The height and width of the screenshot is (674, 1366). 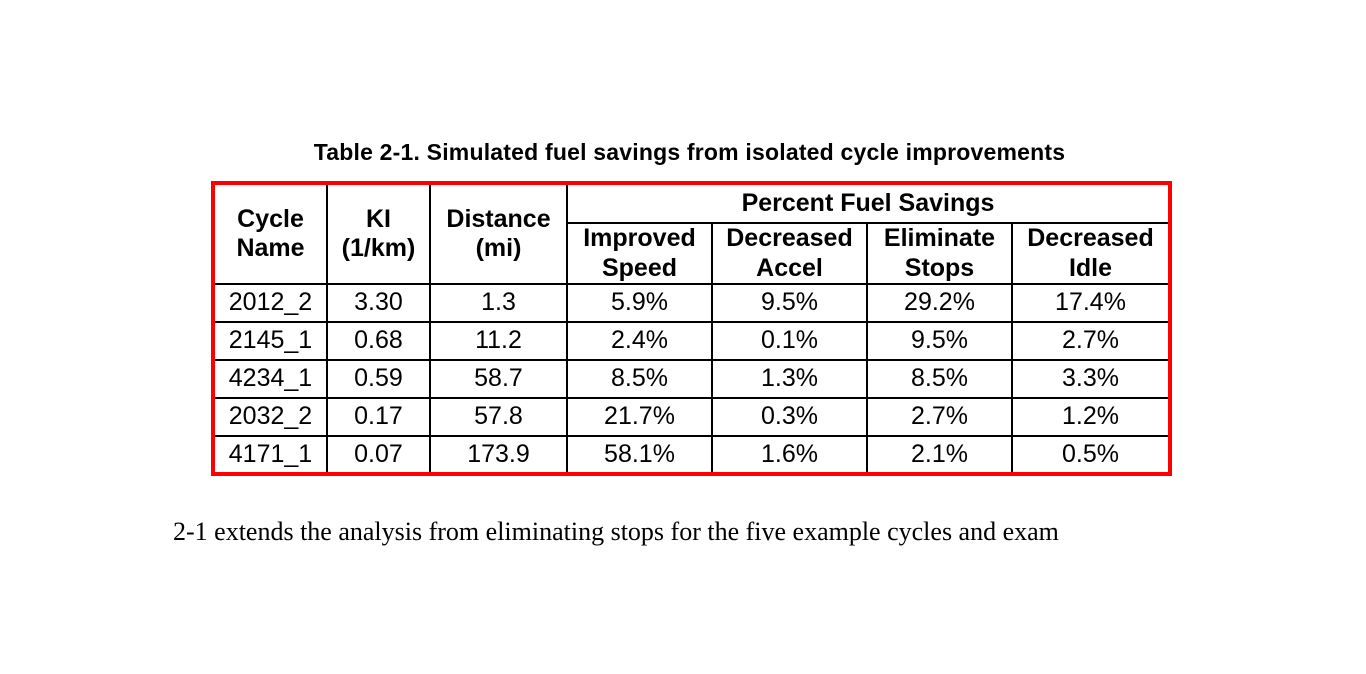 What do you see at coordinates (868, 203) in the screenshot?
I see `column-group-header-percent-fuel-savings: Percent Fuel Savings` at bounding box center [868, 203].